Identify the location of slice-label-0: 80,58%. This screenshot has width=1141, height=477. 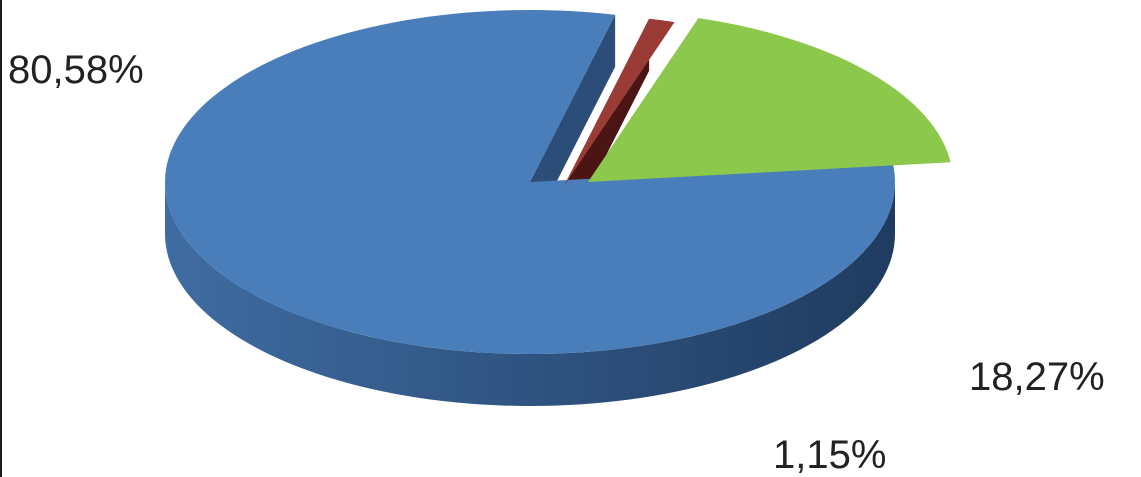
(76, 70).